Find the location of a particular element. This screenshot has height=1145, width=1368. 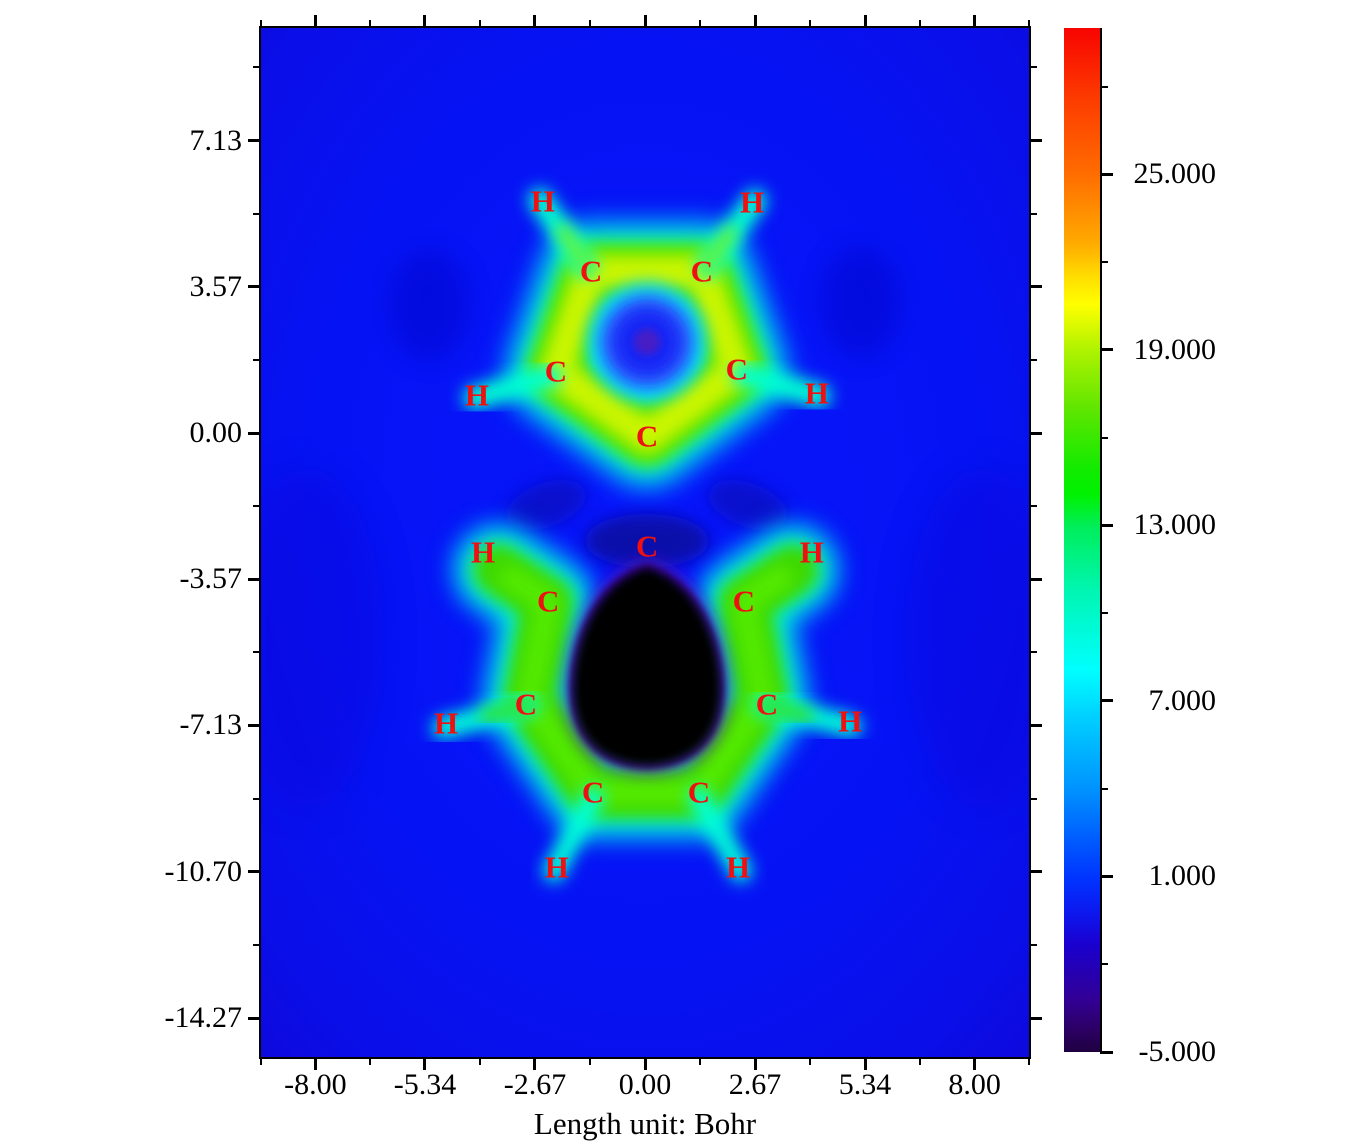

colorbar-tick-label: 13.000 is located at coordinates (1175, 525).